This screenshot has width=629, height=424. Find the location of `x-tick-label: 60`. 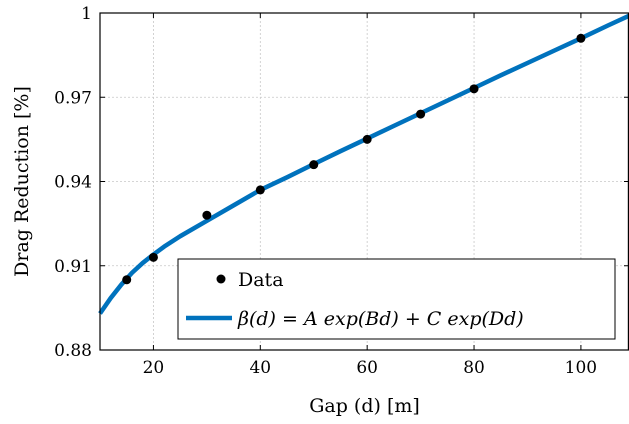

x-tick-label: 60 is located at coordinates (367, 368).